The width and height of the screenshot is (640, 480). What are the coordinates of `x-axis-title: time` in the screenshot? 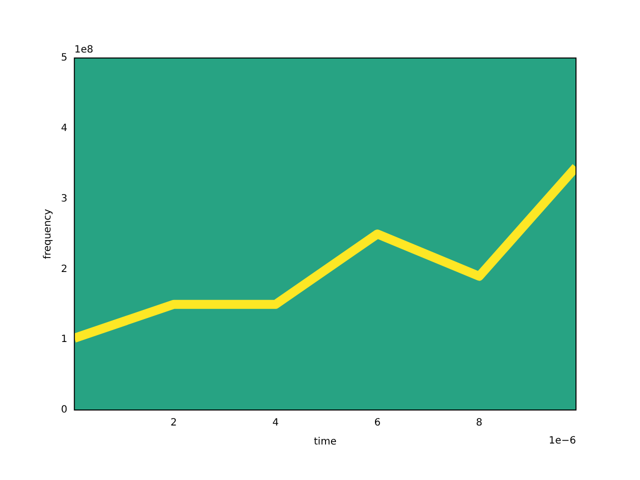 It's located at (325, 442).